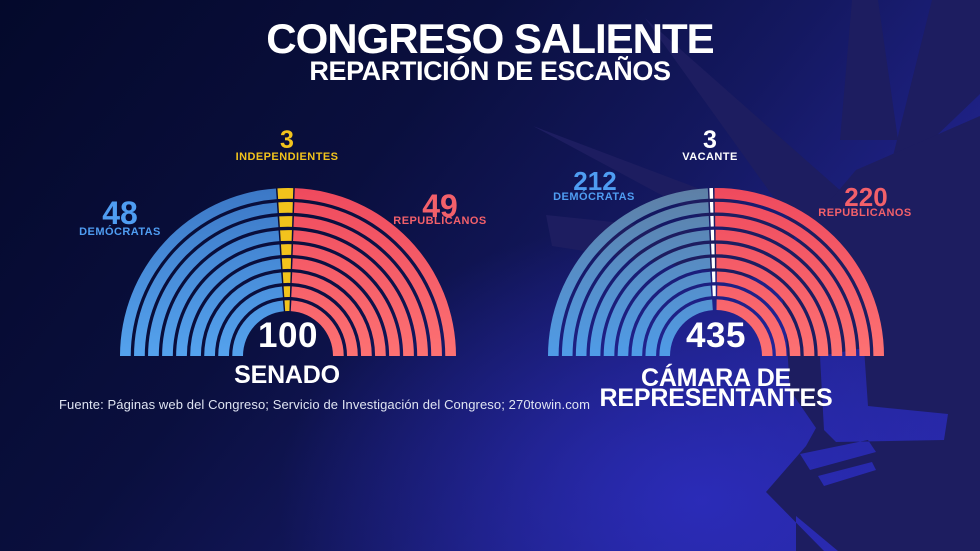  I want to click on senate-ring6-democrats, so click(213, 286).